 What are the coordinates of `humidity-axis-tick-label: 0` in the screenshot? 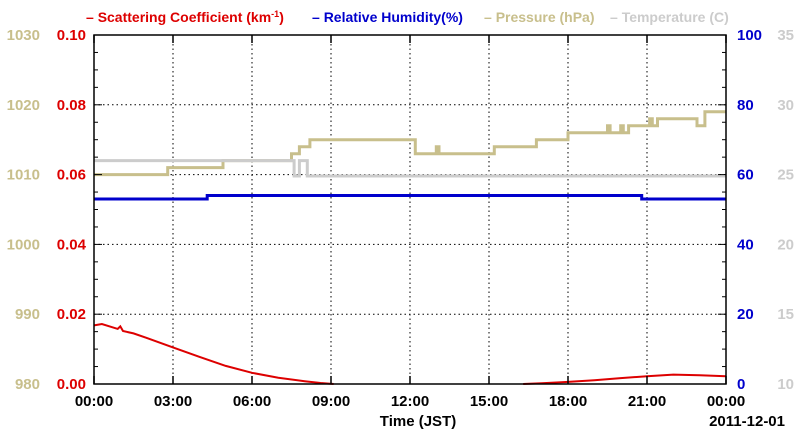 It's located at (741, 384).